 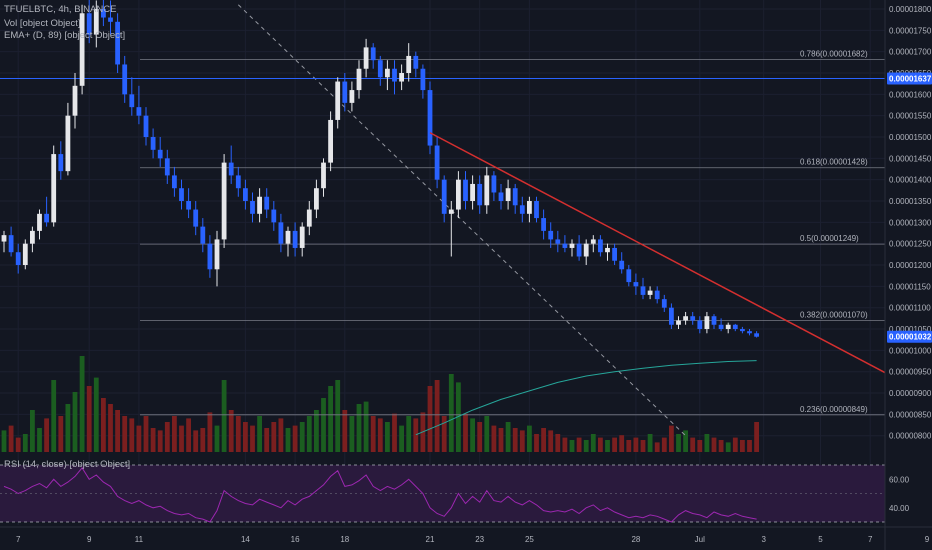 I want to click on time-axis-label: 18, so click(x=344, y=539).